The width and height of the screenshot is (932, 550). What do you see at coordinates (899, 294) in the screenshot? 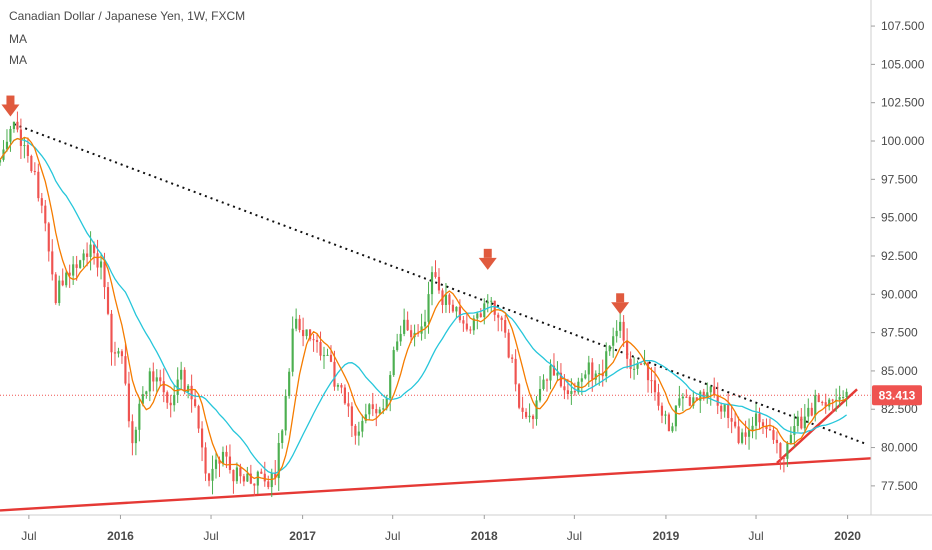
I see `y-tick-label: 90.000` at bounding box center [899, 294].